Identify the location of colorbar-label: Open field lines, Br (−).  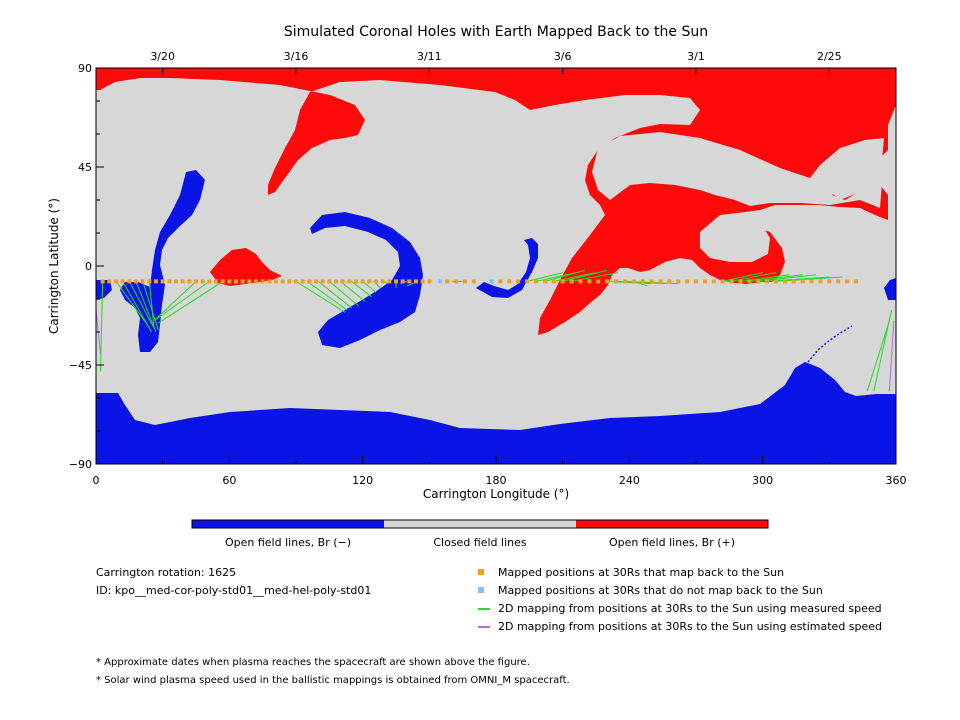
(288, 542).